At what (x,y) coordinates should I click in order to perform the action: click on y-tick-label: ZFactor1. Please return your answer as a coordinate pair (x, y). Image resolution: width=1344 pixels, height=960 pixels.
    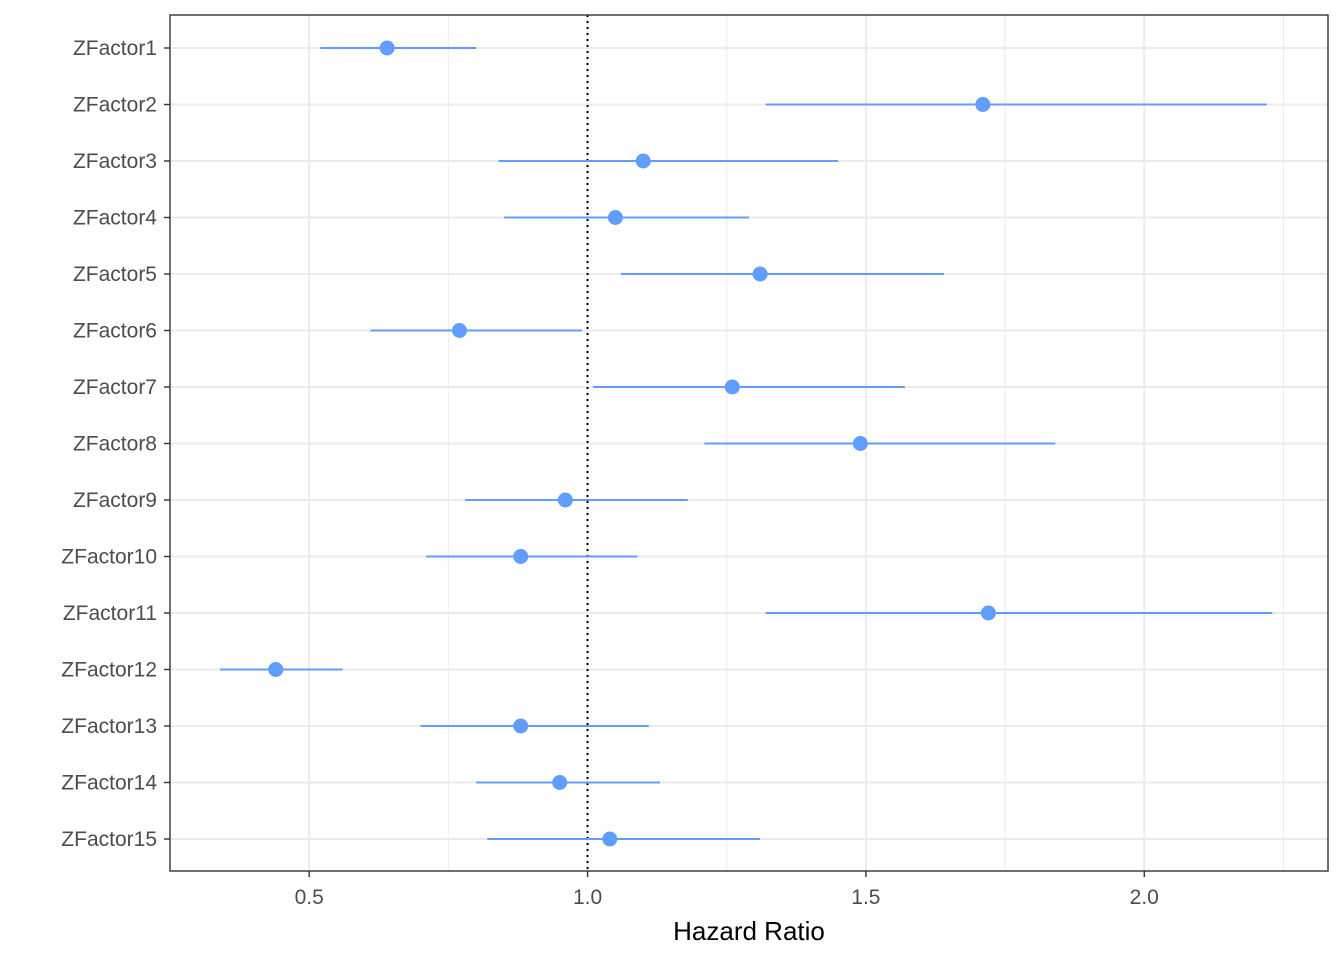
    Looking at the image, I should click on (115, 48).